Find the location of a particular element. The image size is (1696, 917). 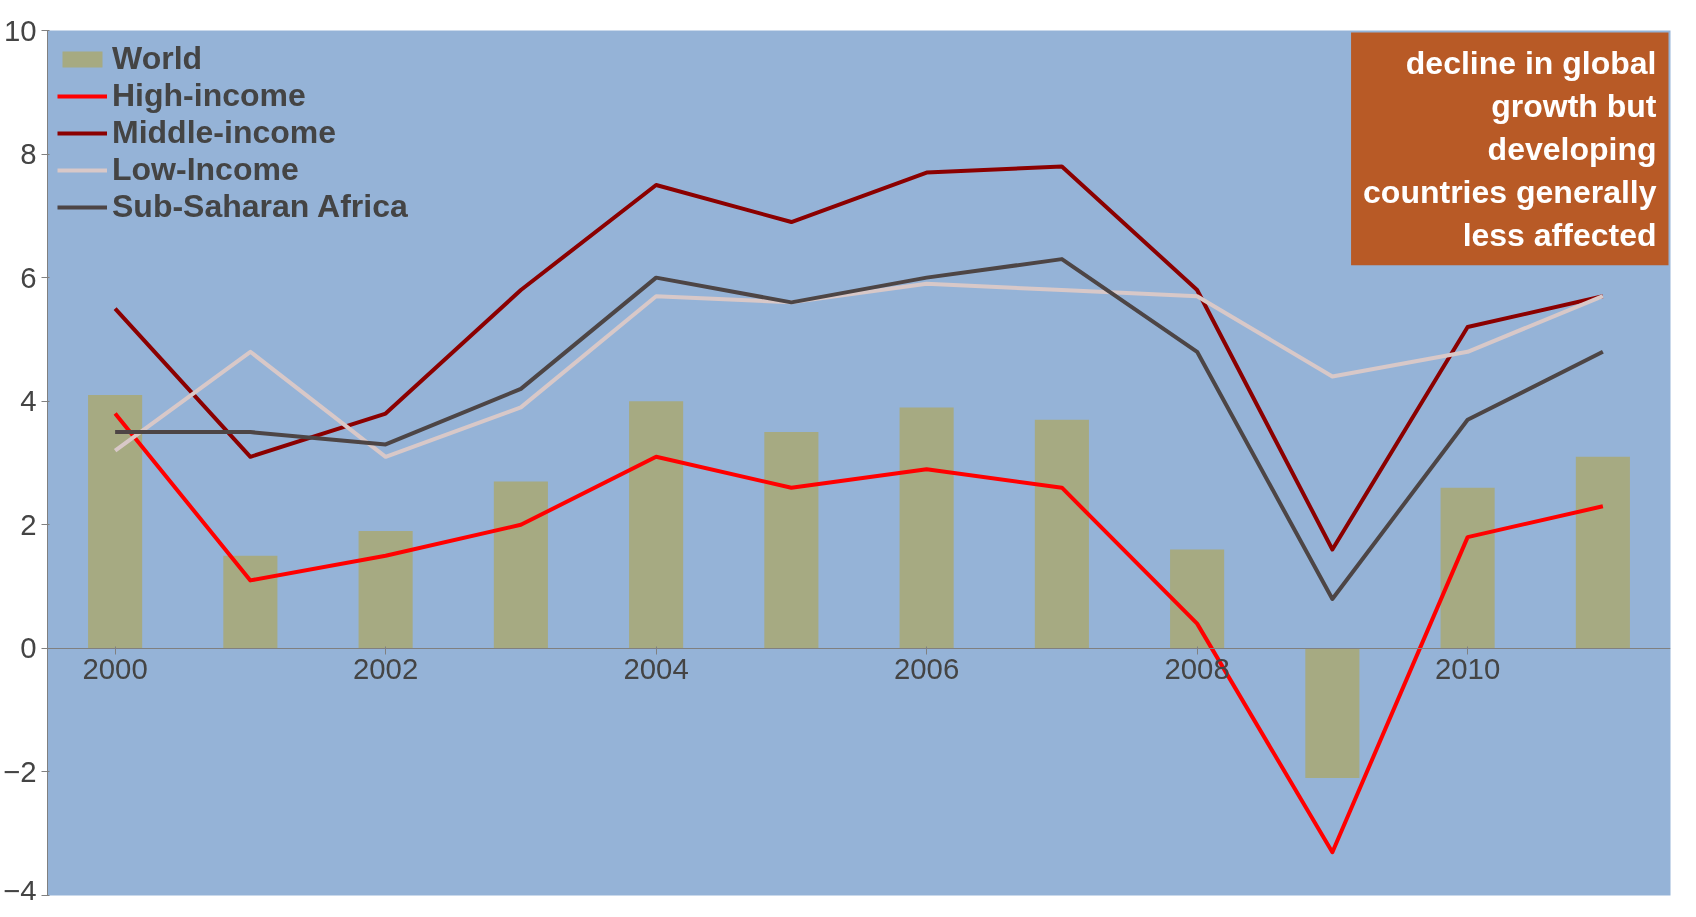

y-tick-label: 10 is located at coordinates (20, 30).